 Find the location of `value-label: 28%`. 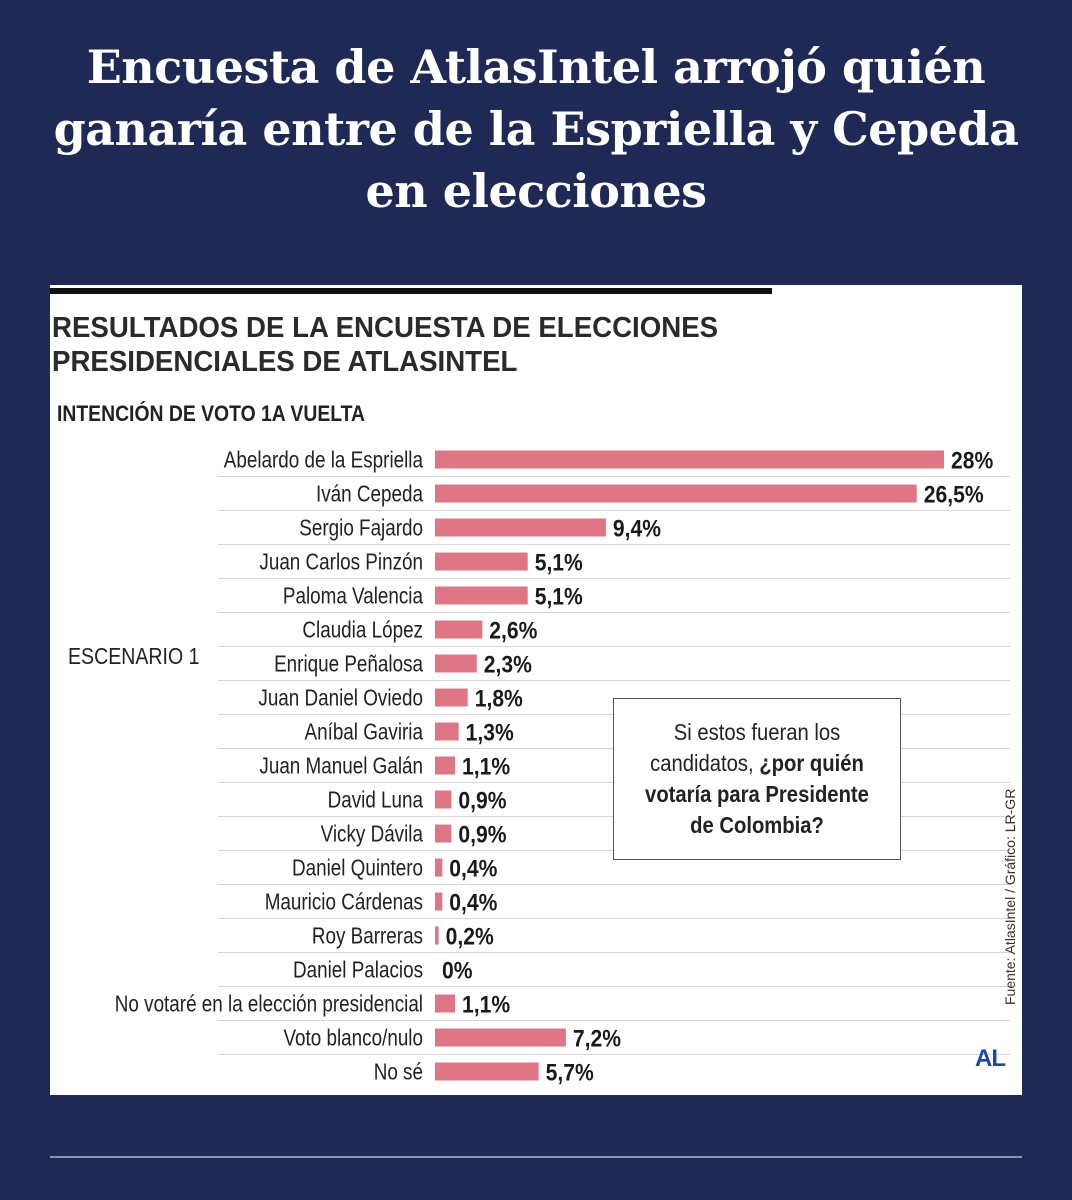

value-label: 28% is located at coordinates (972, 461).